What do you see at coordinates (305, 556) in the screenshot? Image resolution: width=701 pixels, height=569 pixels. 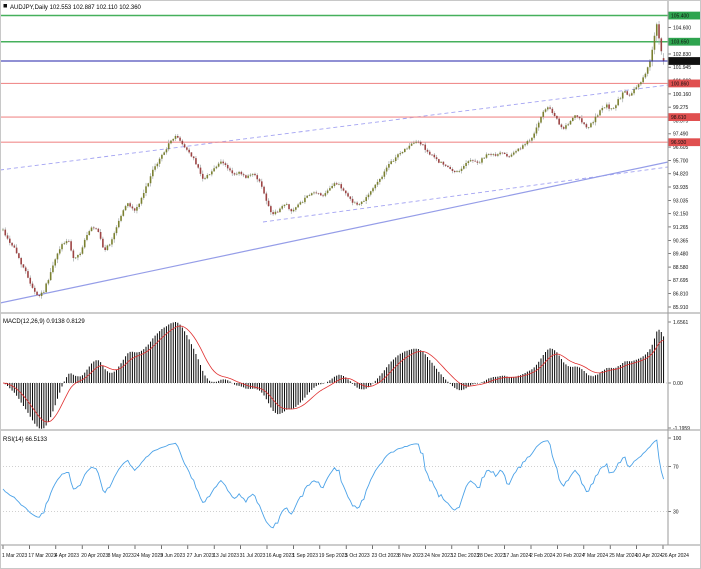 I see `date-tick-label: 1 Sep 2023` at bounding box center [305, 556].